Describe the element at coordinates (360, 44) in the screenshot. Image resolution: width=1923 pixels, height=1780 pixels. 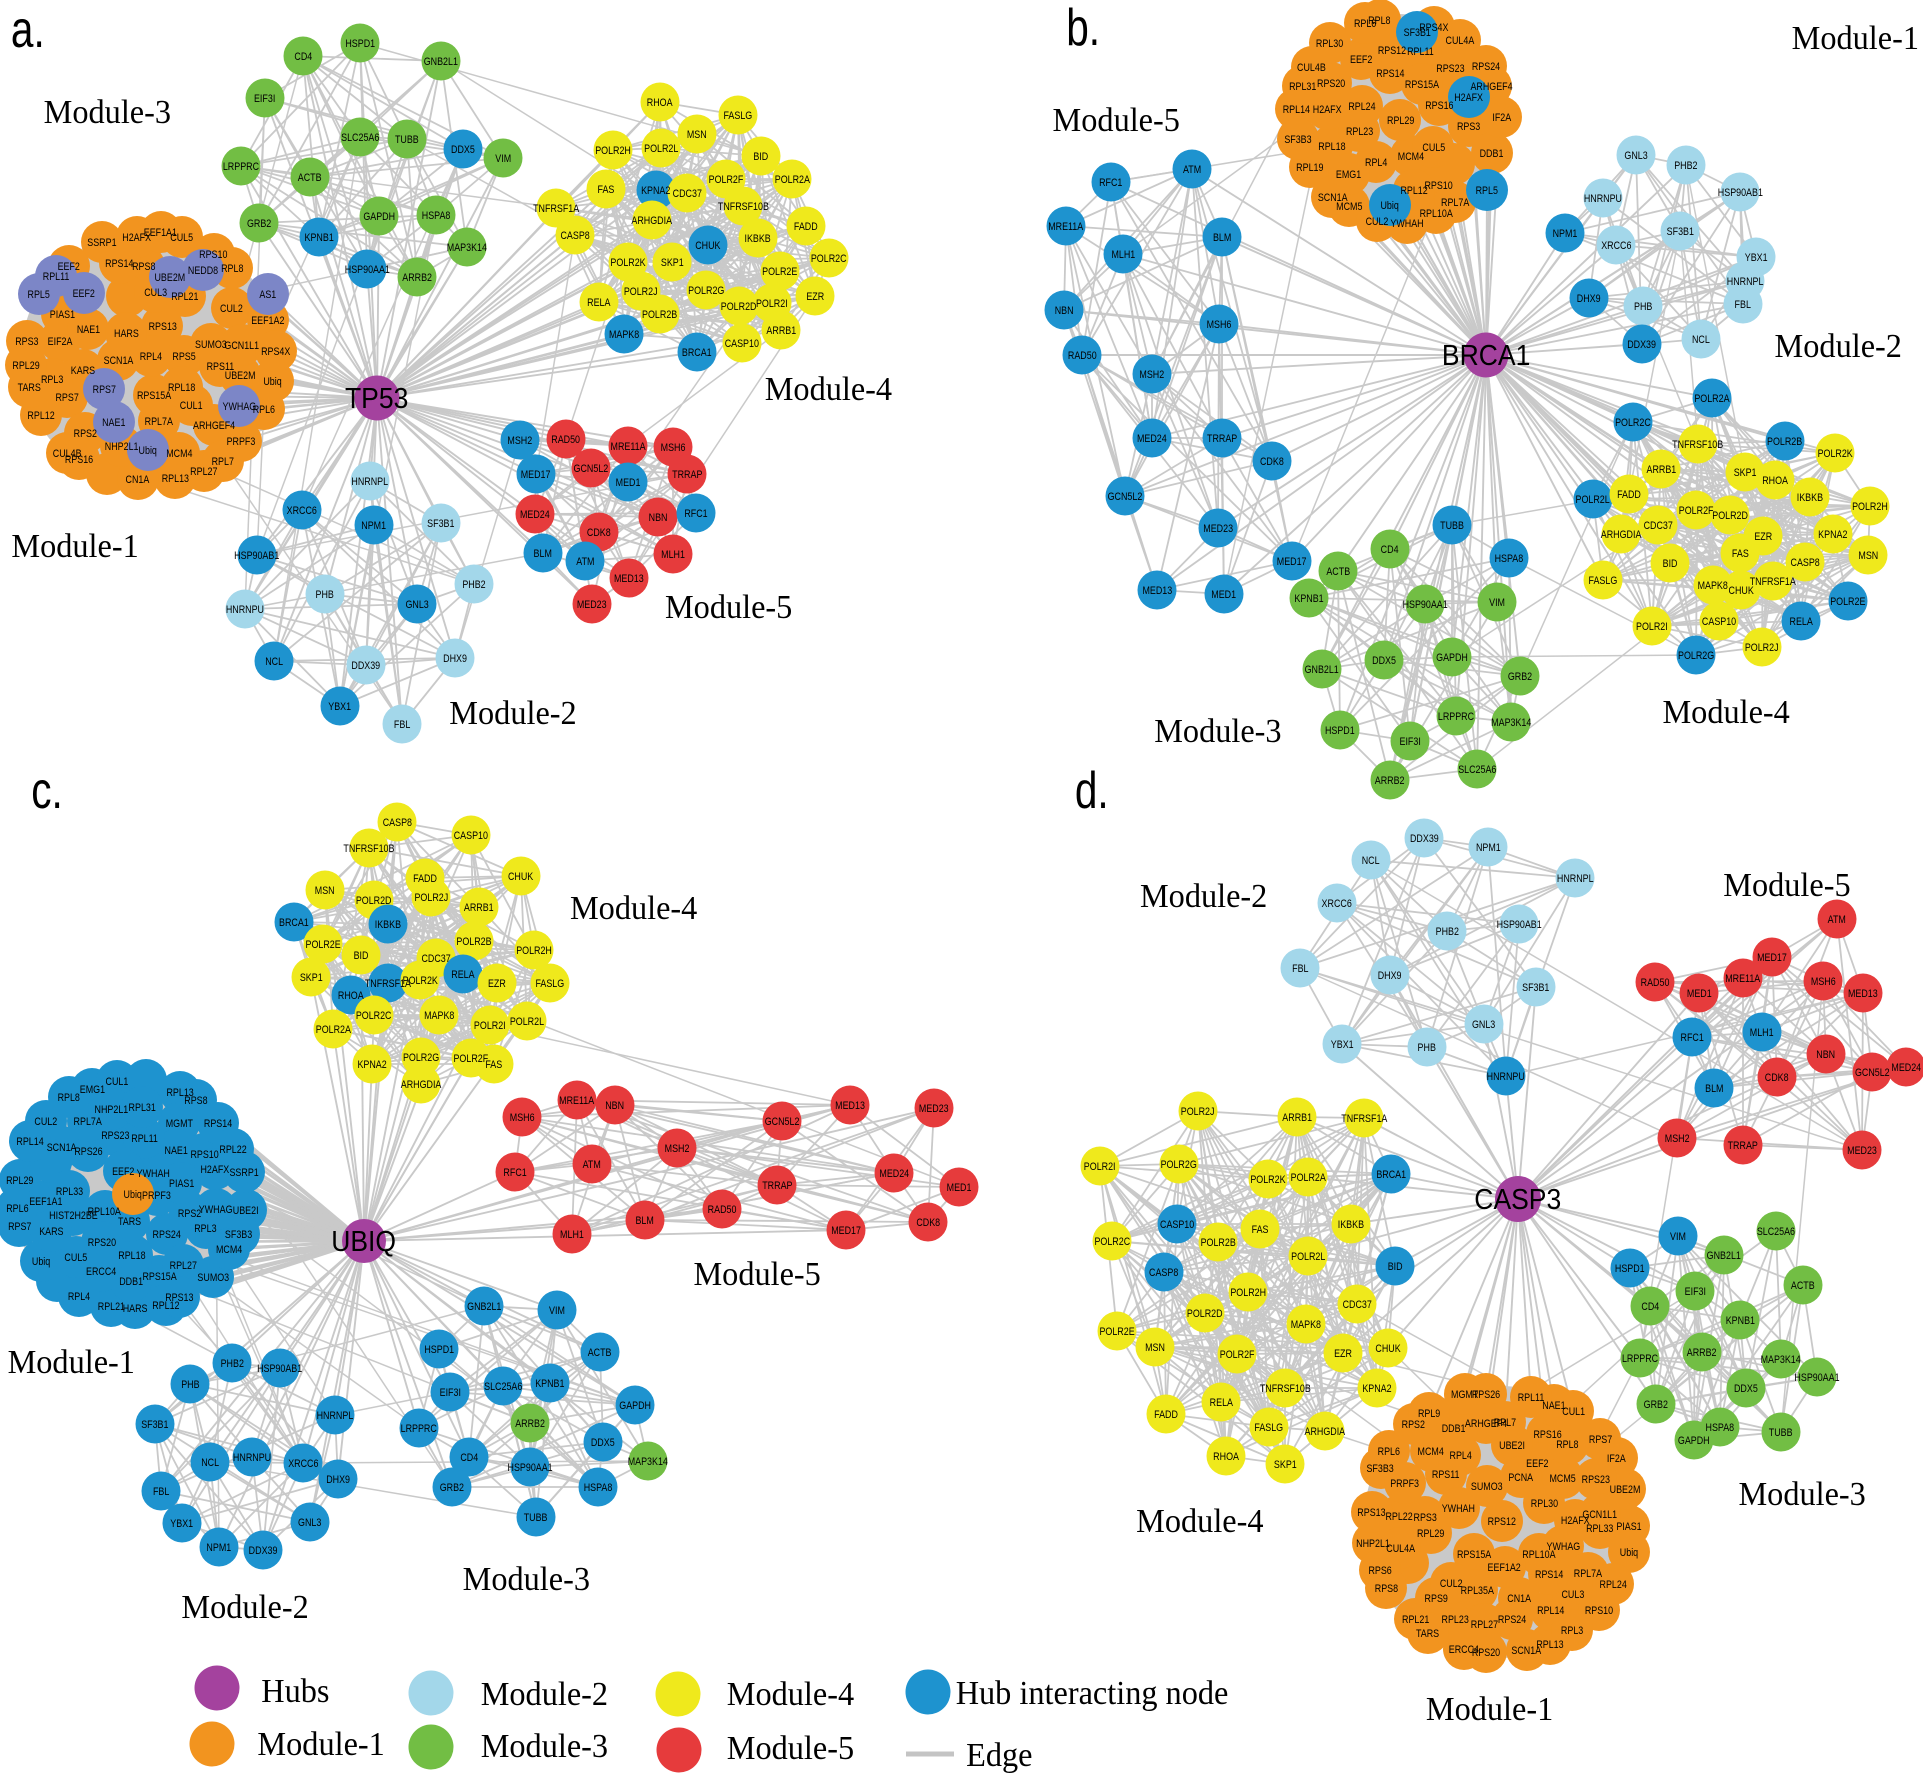
I see `svg-text: HSPD1` at that location.